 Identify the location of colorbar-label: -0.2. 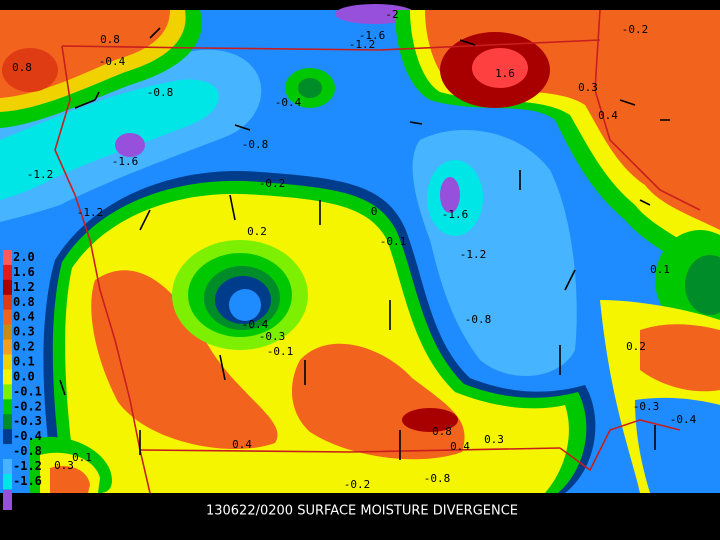
(27, 406).